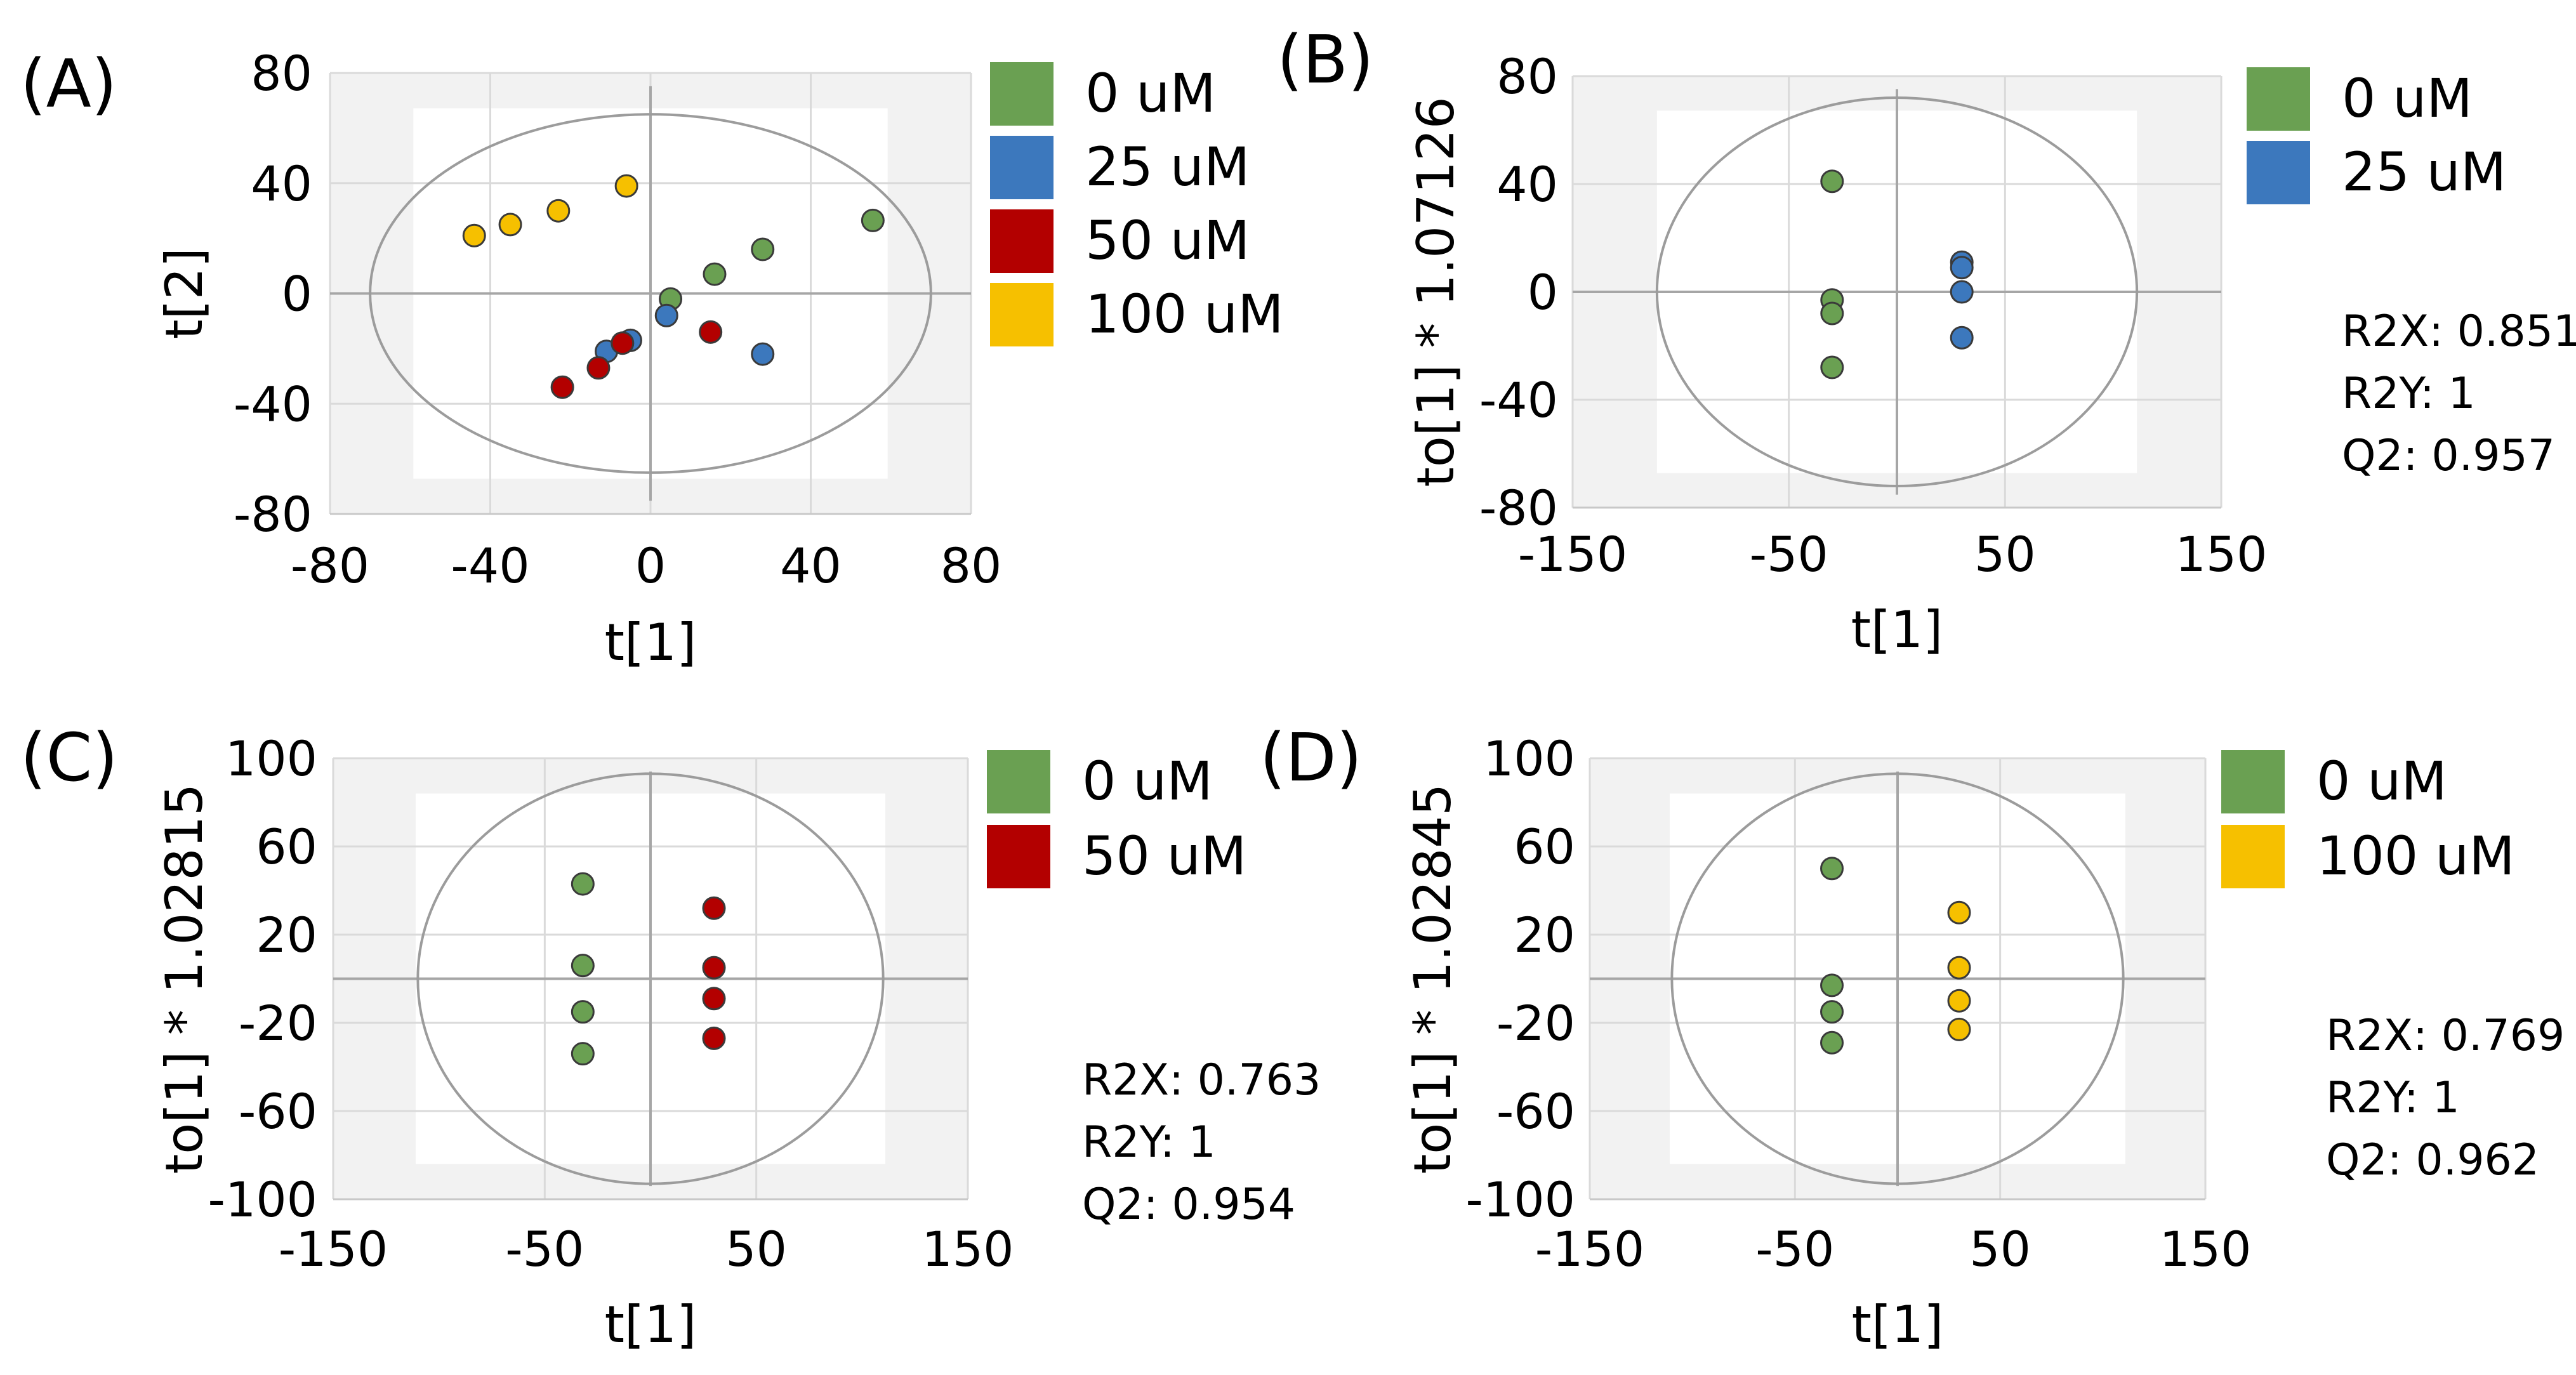 The width and height of the screenshot is (2576, 1375). Describe the element at coordinates (1202, 1080) in the screenshot. I see `model-stat: R2X: 0.763` at that location.